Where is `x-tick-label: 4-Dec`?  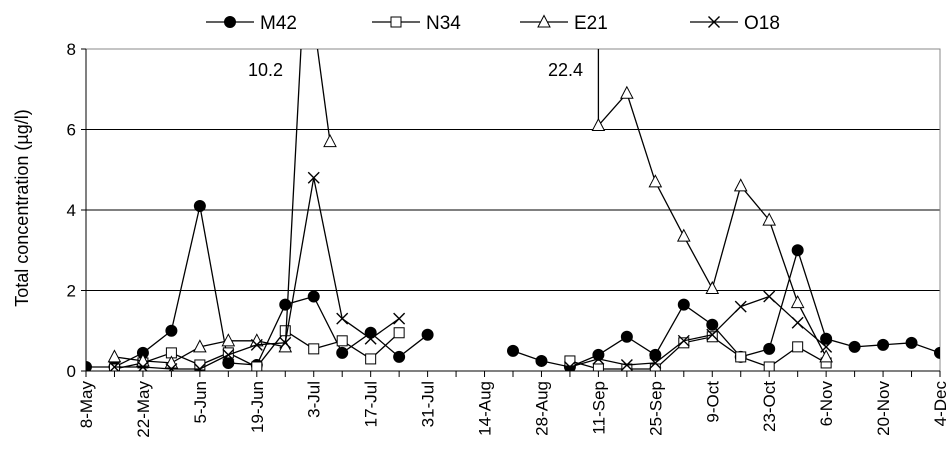
x-tick-label: 4-Dec is located at coordinates (940, 404).